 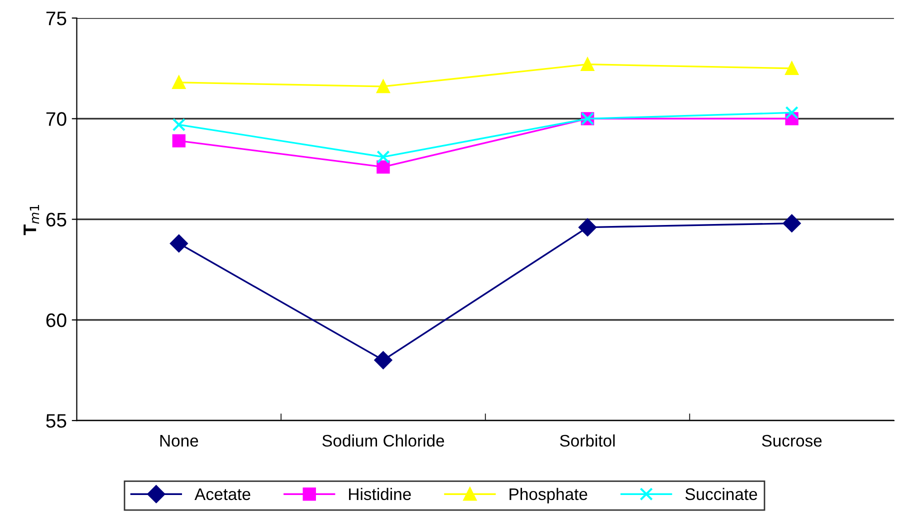 What do you see at coordinates (721, 494) in the screenshot?
I see `legend-label: Succinate` at bounding box center [721, 494].